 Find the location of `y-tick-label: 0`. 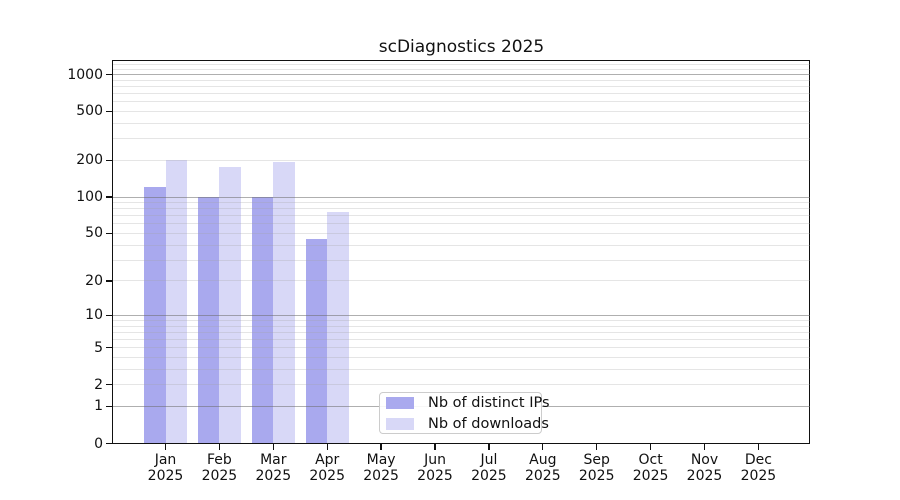

y-tick-label: 0 is located at coordinates (98, 443).